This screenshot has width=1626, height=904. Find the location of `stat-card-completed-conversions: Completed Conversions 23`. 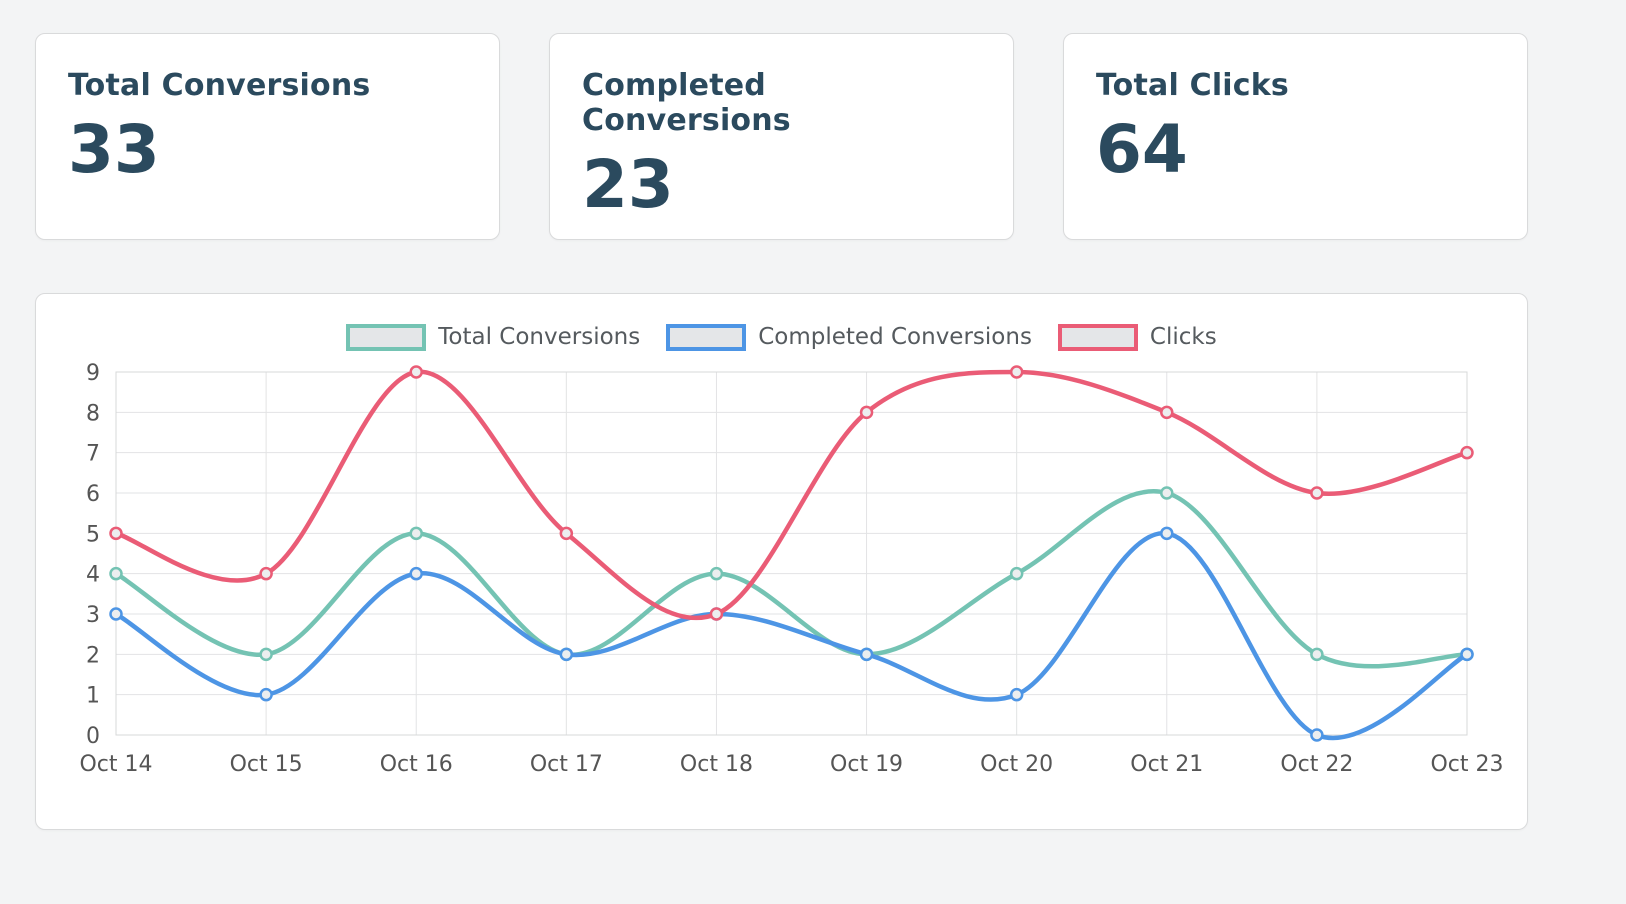

stat-card-completed-conversions: Completed Conversions 23 is located at coordinates (781, 136).